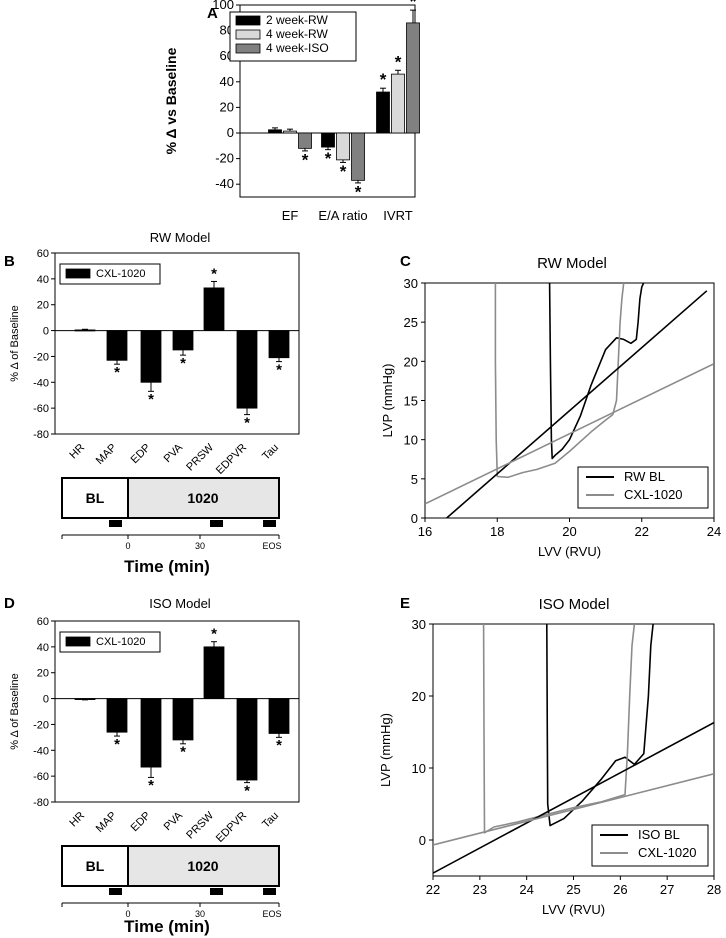 Image resolution: width=726 pixels, height=938 pixels. I want to click on x-category-label: EDPVR, so click(231, 827).